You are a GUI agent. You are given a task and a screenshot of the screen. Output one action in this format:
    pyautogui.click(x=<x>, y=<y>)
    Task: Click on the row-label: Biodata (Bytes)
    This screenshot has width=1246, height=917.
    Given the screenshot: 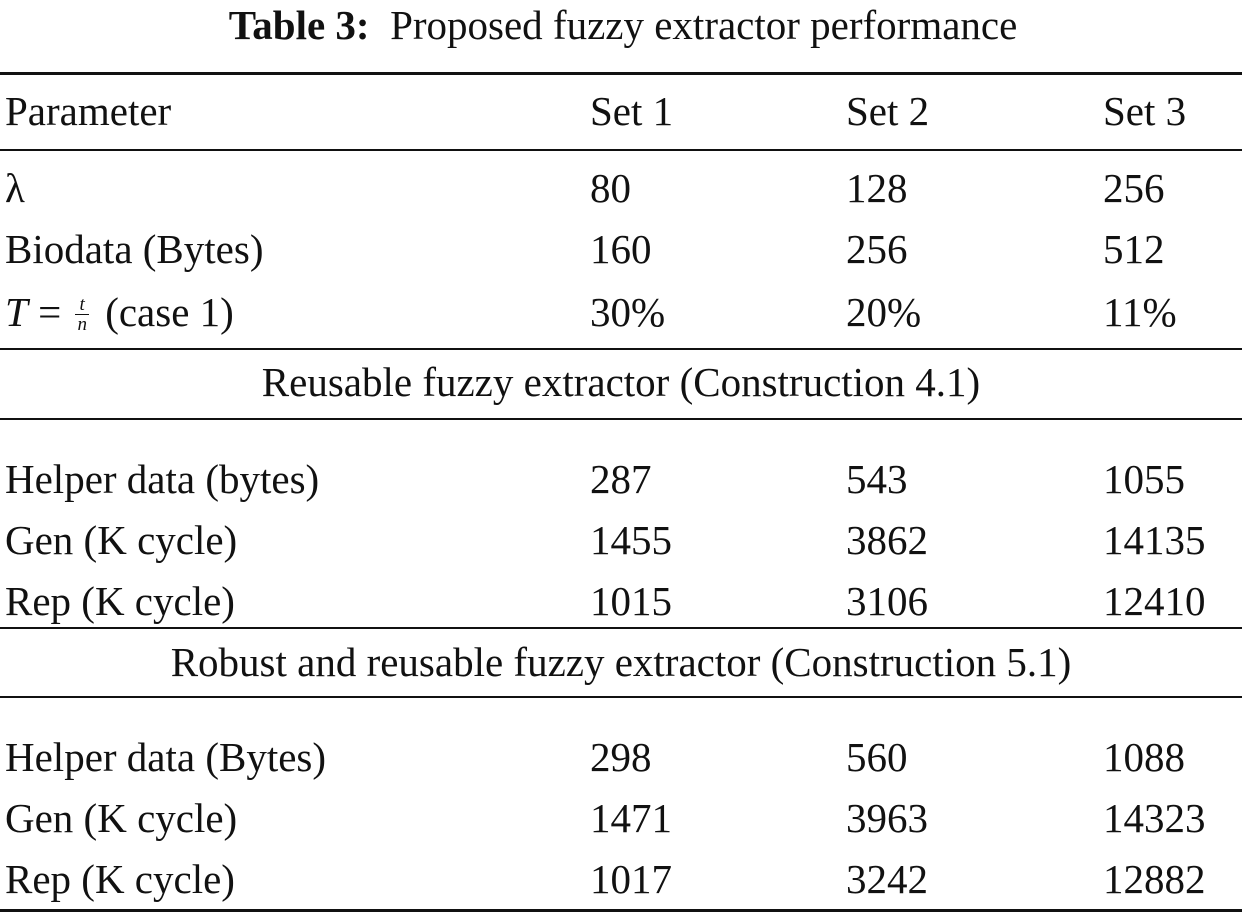 What is the action you would take?
    pyautogui.click(x=134, y=249)
    